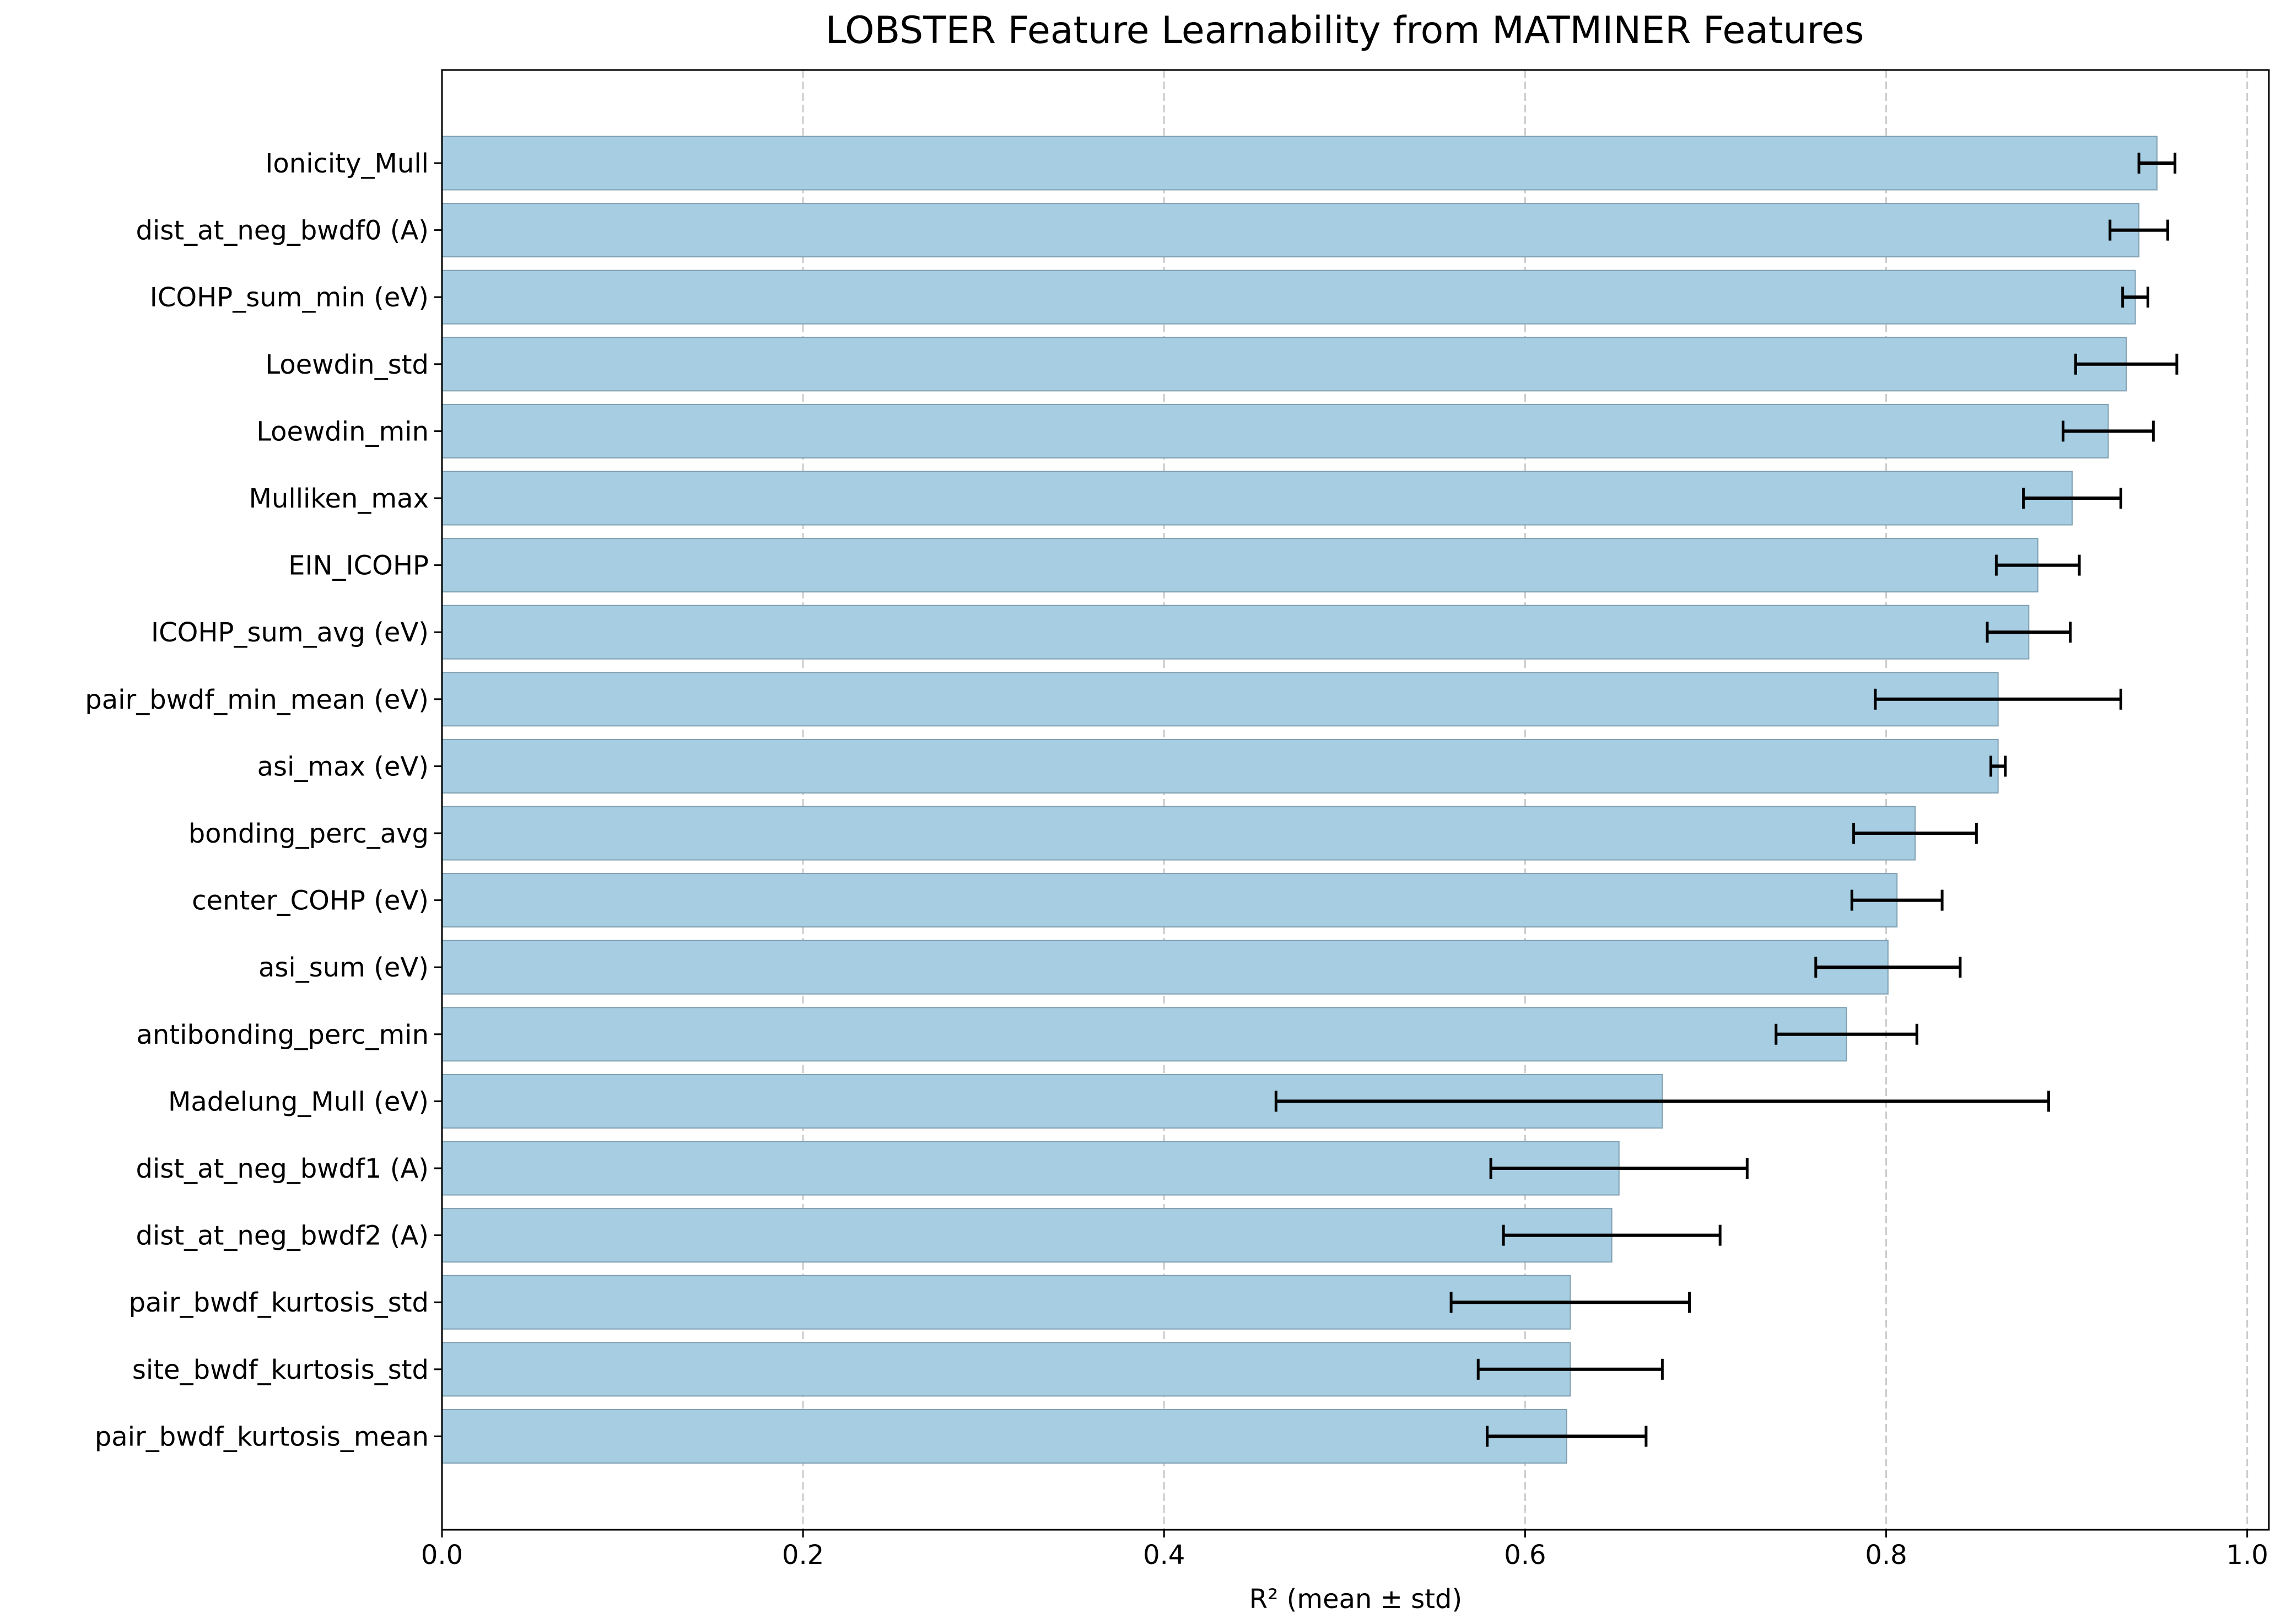  What do you see at coordinates (347, 364) in the screenshot?
I see `y-tick-label: Loewdin_std` at bounding box center [347, 364].